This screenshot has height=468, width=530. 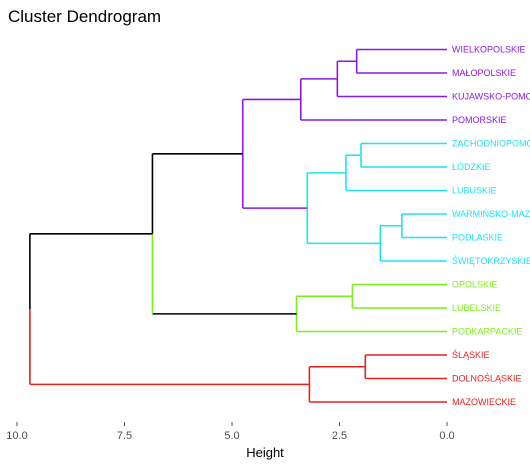 What do you see at coordinates (265, 452) in the screenshot?
I see `x-axis-title: Height` at bounding box center [265, 452].